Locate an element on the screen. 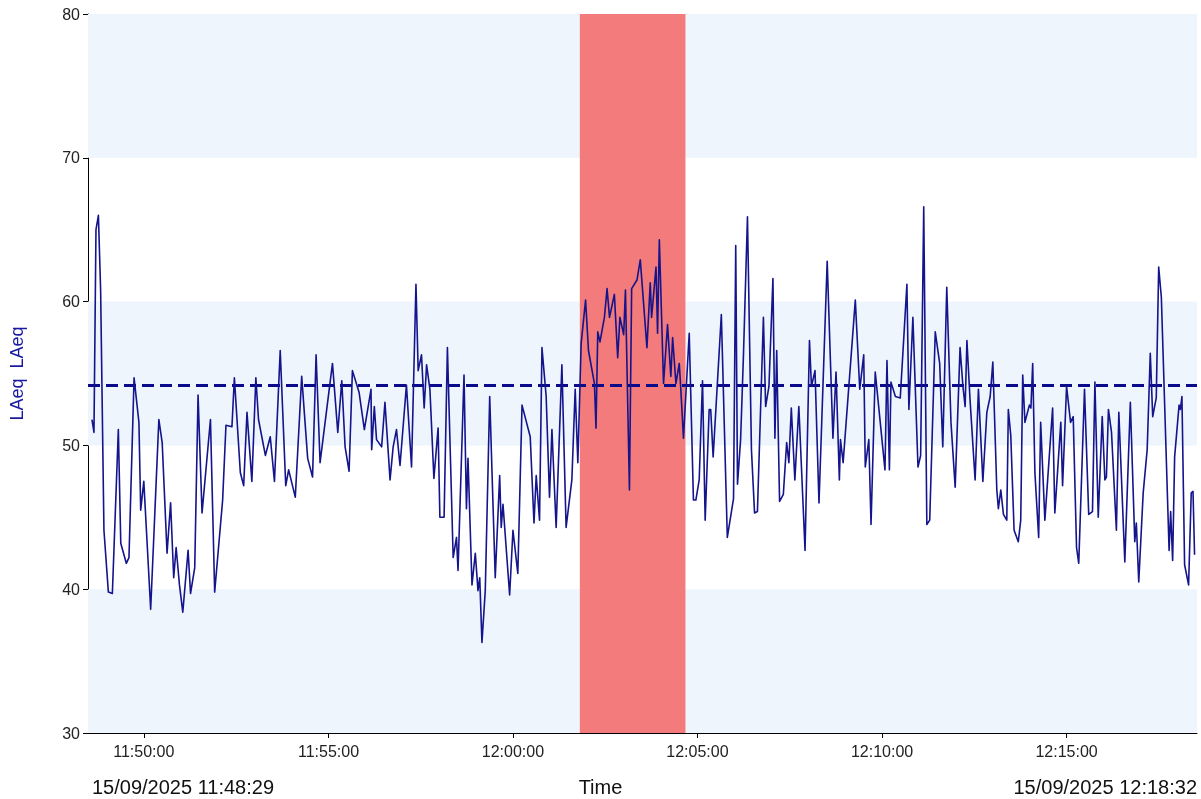  text: 15/09/2025 12:18:32 is located at coordinates (1105, 787).